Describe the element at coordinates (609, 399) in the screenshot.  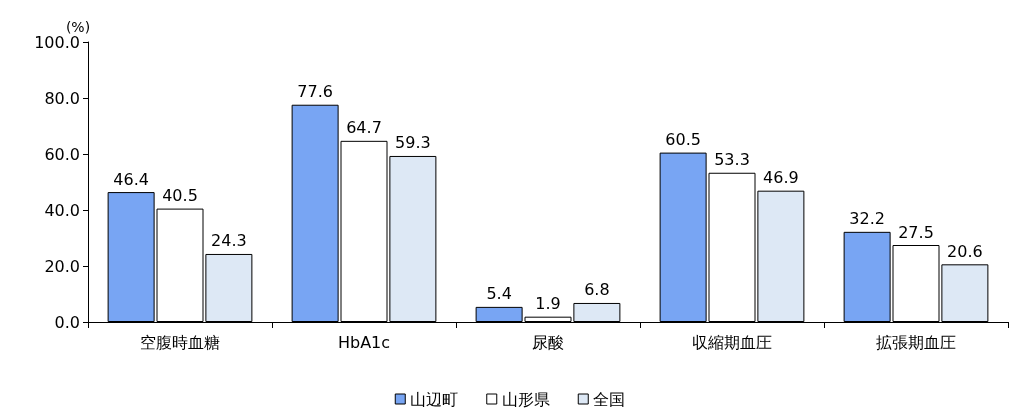
I see `legend-label: 全国` at that location.